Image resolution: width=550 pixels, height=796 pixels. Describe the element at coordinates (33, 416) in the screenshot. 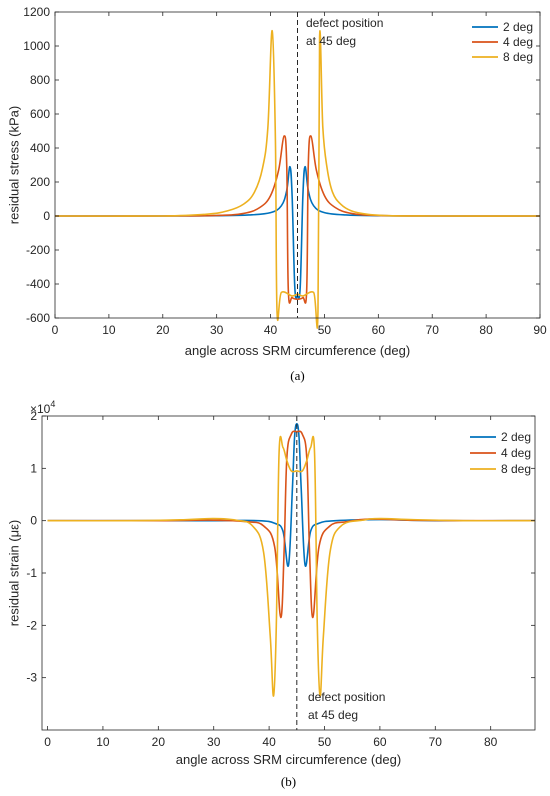

I see `chart-b-y-tick-label-5: 2` at that location.